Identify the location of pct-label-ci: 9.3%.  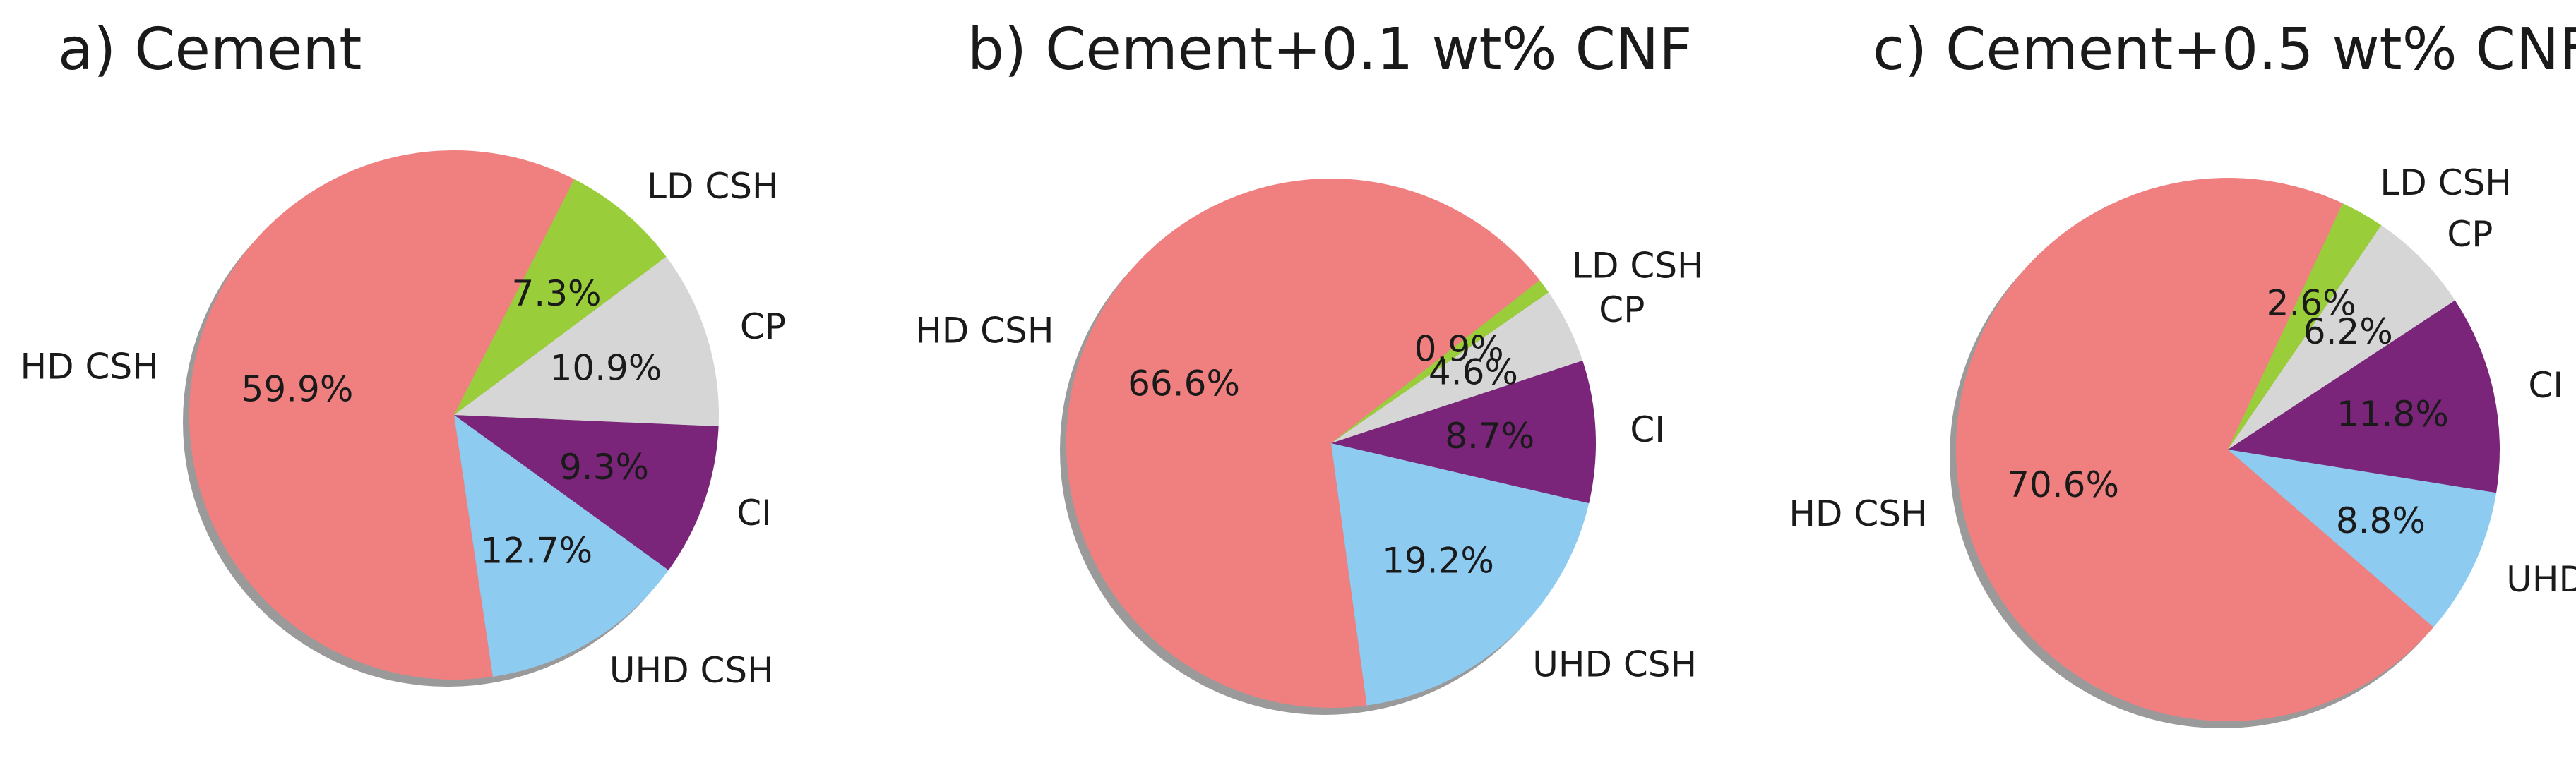
(604, 468).